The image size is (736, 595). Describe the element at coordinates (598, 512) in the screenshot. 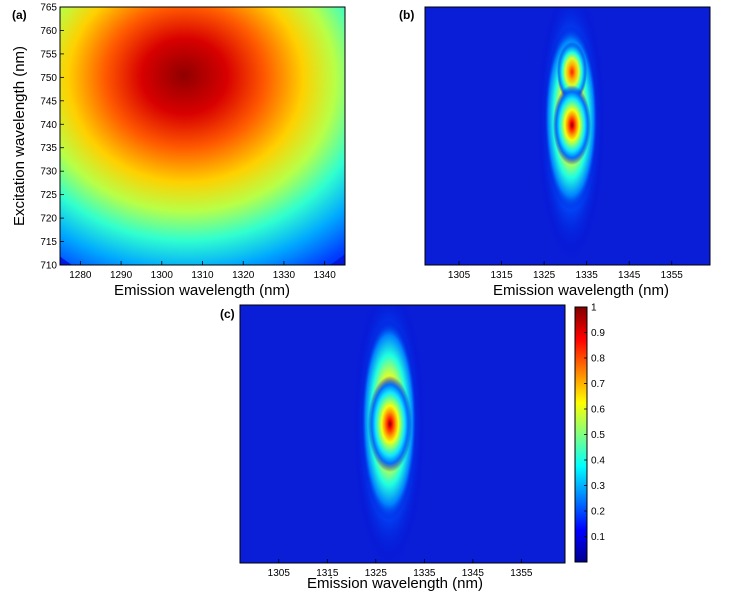

I see `colorbar-tick-label: 0.2` at that location.